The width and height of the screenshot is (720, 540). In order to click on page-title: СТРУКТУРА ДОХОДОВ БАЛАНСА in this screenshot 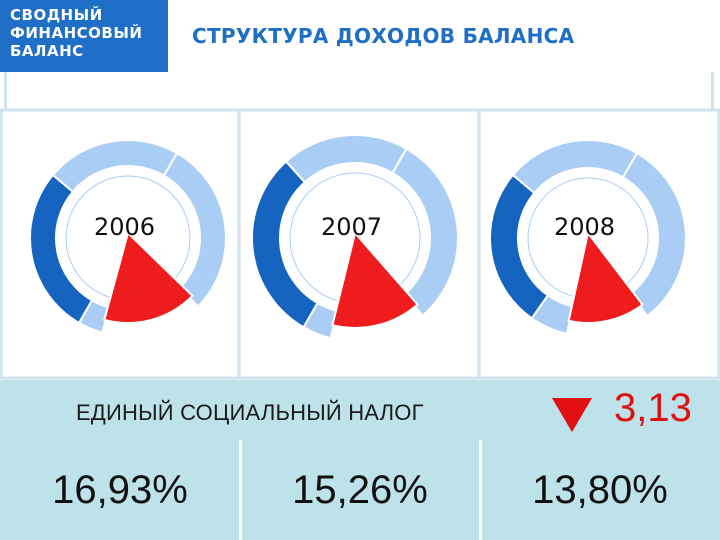, I will do `click(383, 36)`.